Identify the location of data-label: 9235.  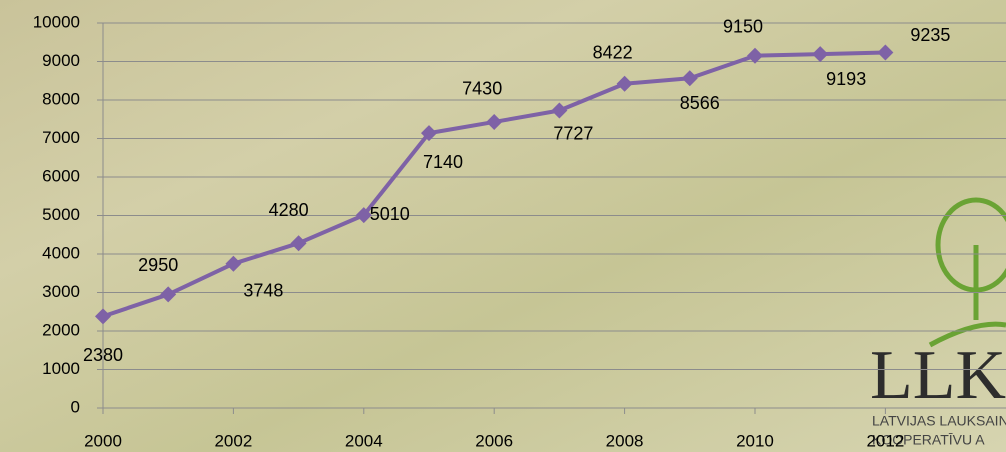
(930, 35).